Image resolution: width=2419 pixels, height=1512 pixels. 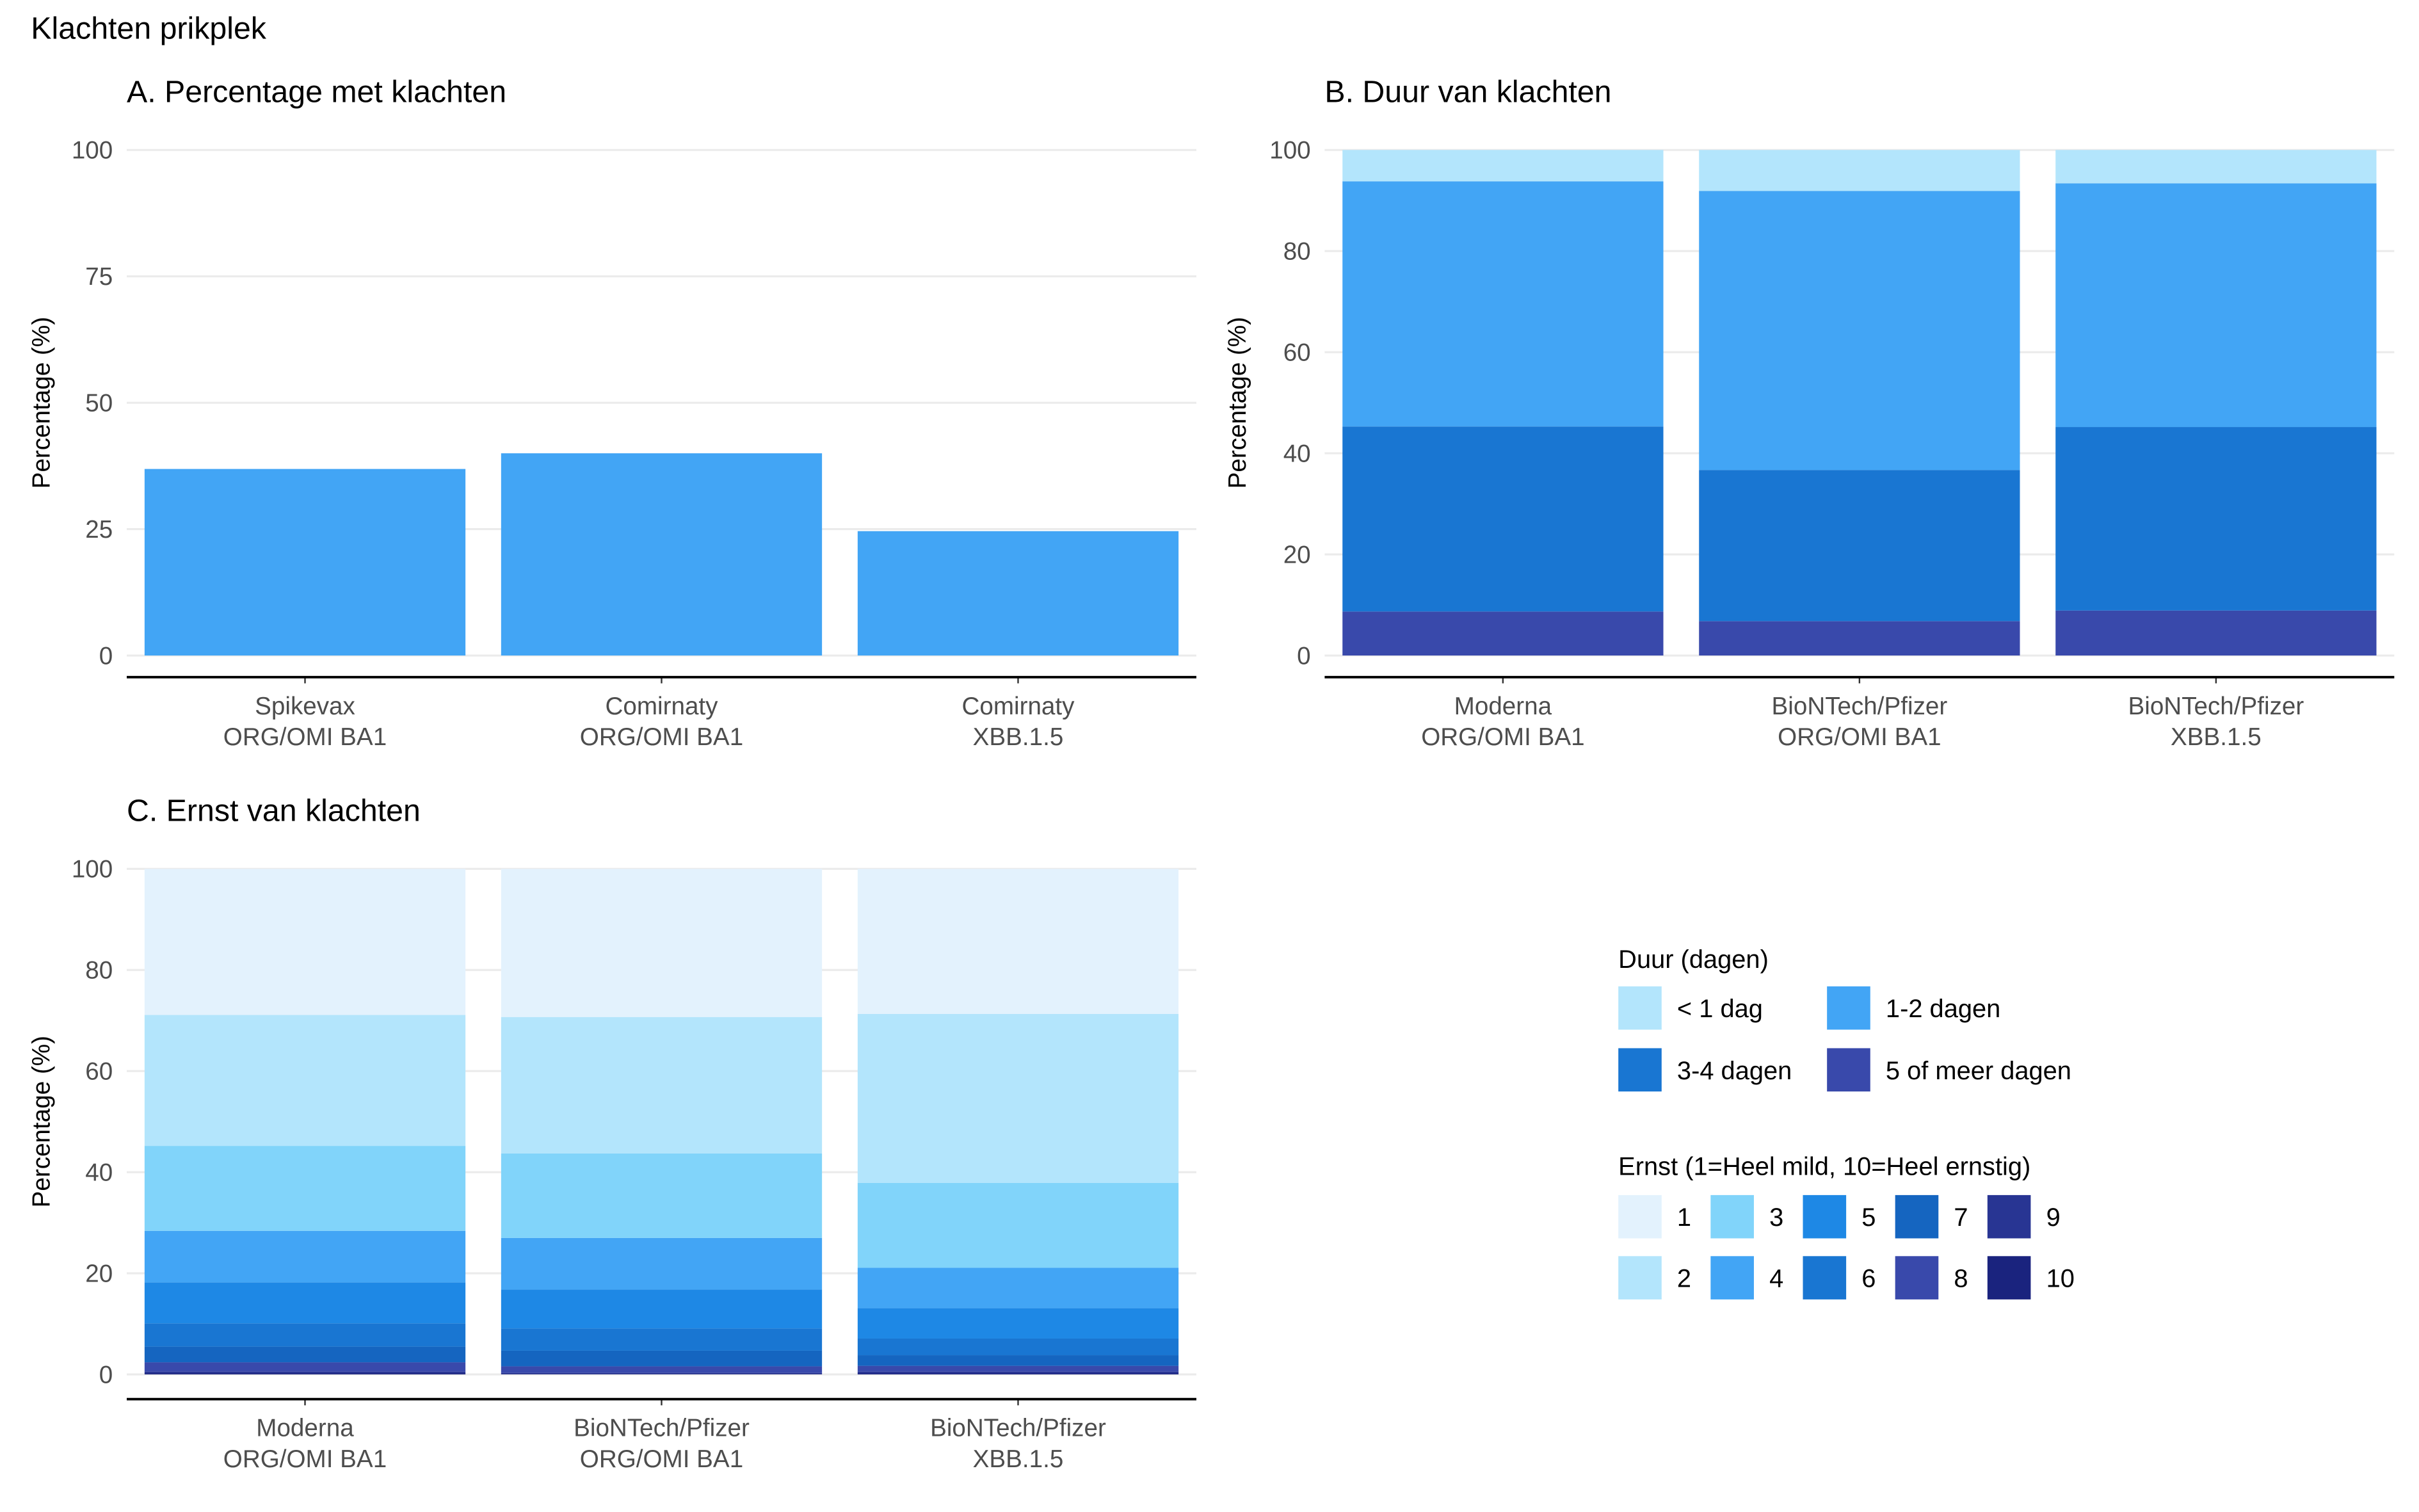 I want to click on legend-label: 8, so click(x=1961, y=1279).